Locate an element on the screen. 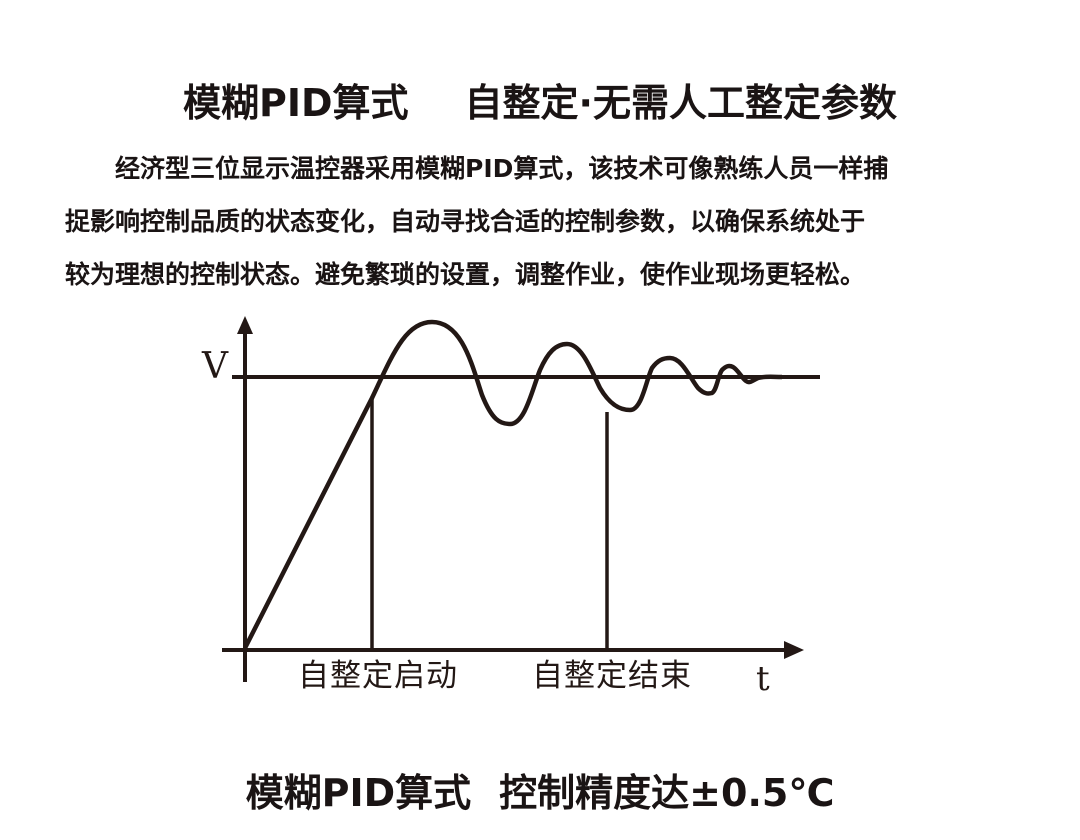  y-axis-label: V is located at coordinates (215, 366).